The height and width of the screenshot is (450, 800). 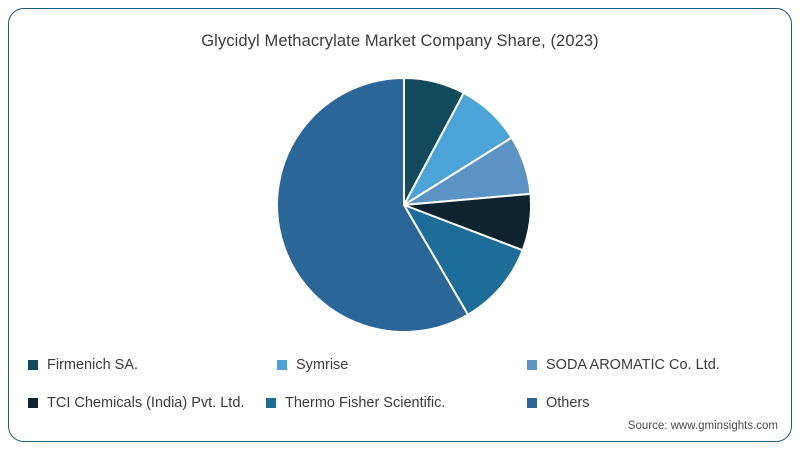 I want to click on source-attribution: Source: www.gminsights.com, so click(x=702, y=426).